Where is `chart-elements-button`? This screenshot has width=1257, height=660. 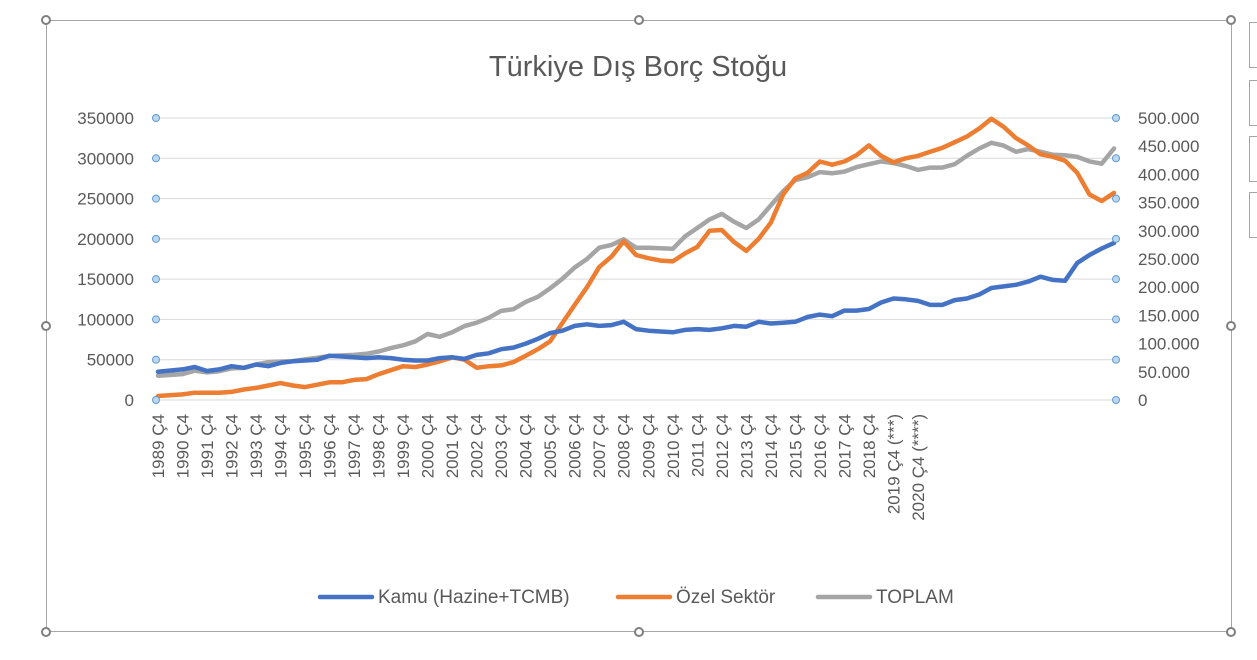
chart-elements-button is located at coordinates (1253, 45).